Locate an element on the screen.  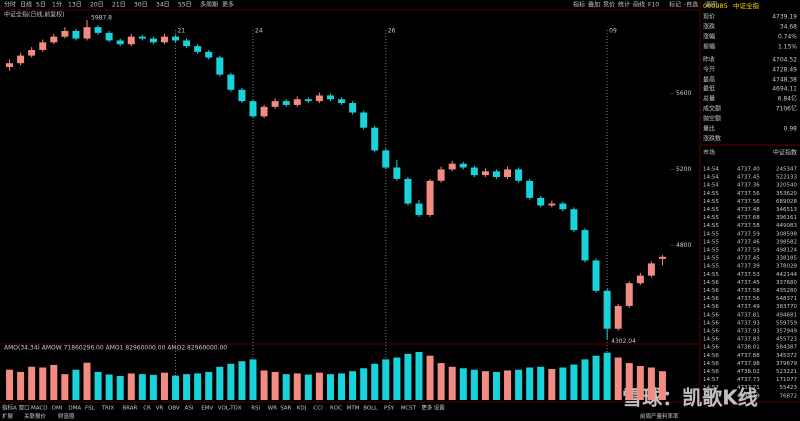
trade-volume: 76872 is located at coordinates (789, 396).